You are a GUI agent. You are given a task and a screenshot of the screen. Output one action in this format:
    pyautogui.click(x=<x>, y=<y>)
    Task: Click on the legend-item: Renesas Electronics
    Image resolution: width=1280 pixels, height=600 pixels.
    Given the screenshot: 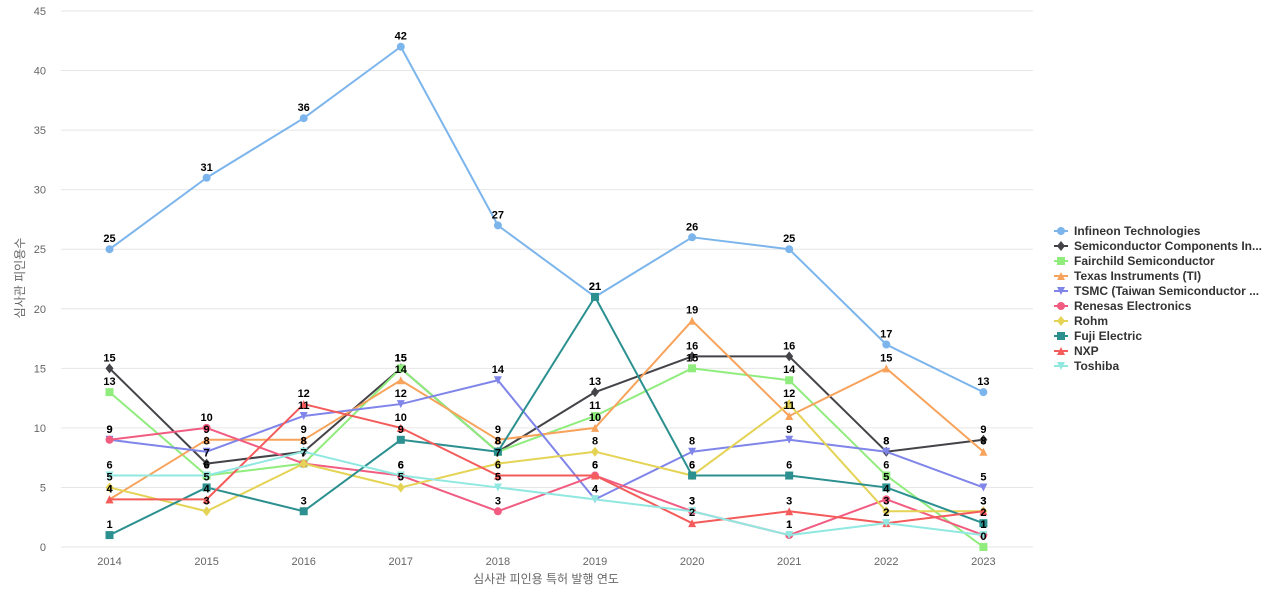 What is the action you would take?
    pyautogui.click(x=1123, y=306)
    